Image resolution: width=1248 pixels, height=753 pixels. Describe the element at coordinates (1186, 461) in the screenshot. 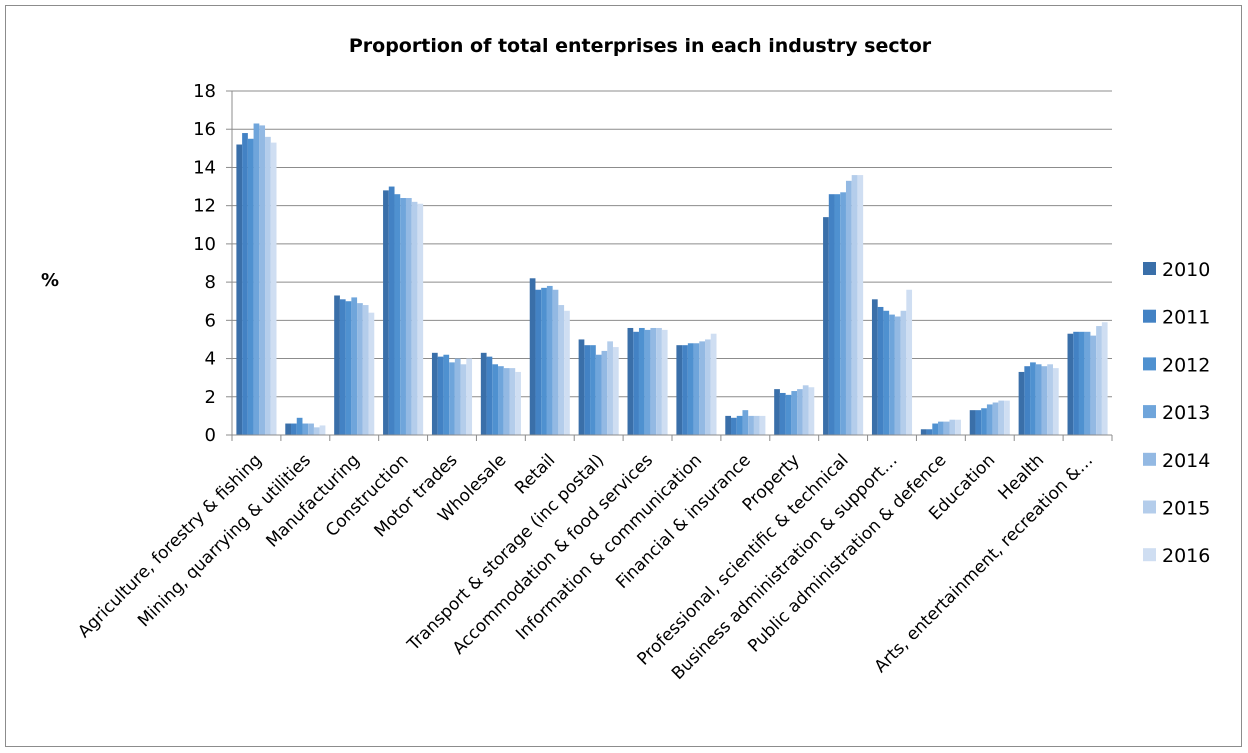

I see `legend-label: 2014` at that location.